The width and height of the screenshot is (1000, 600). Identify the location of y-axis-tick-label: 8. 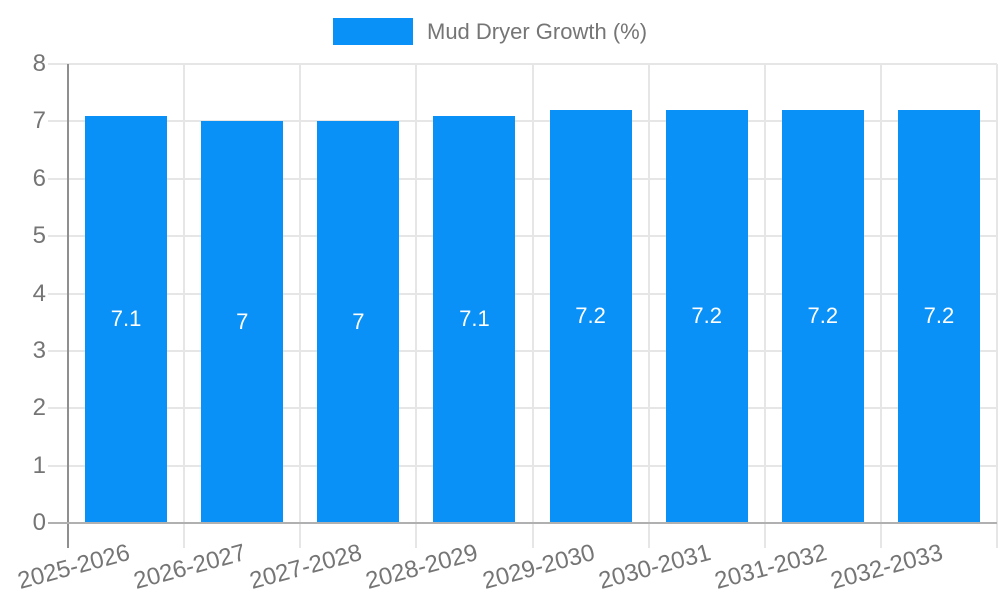
(39, 63).